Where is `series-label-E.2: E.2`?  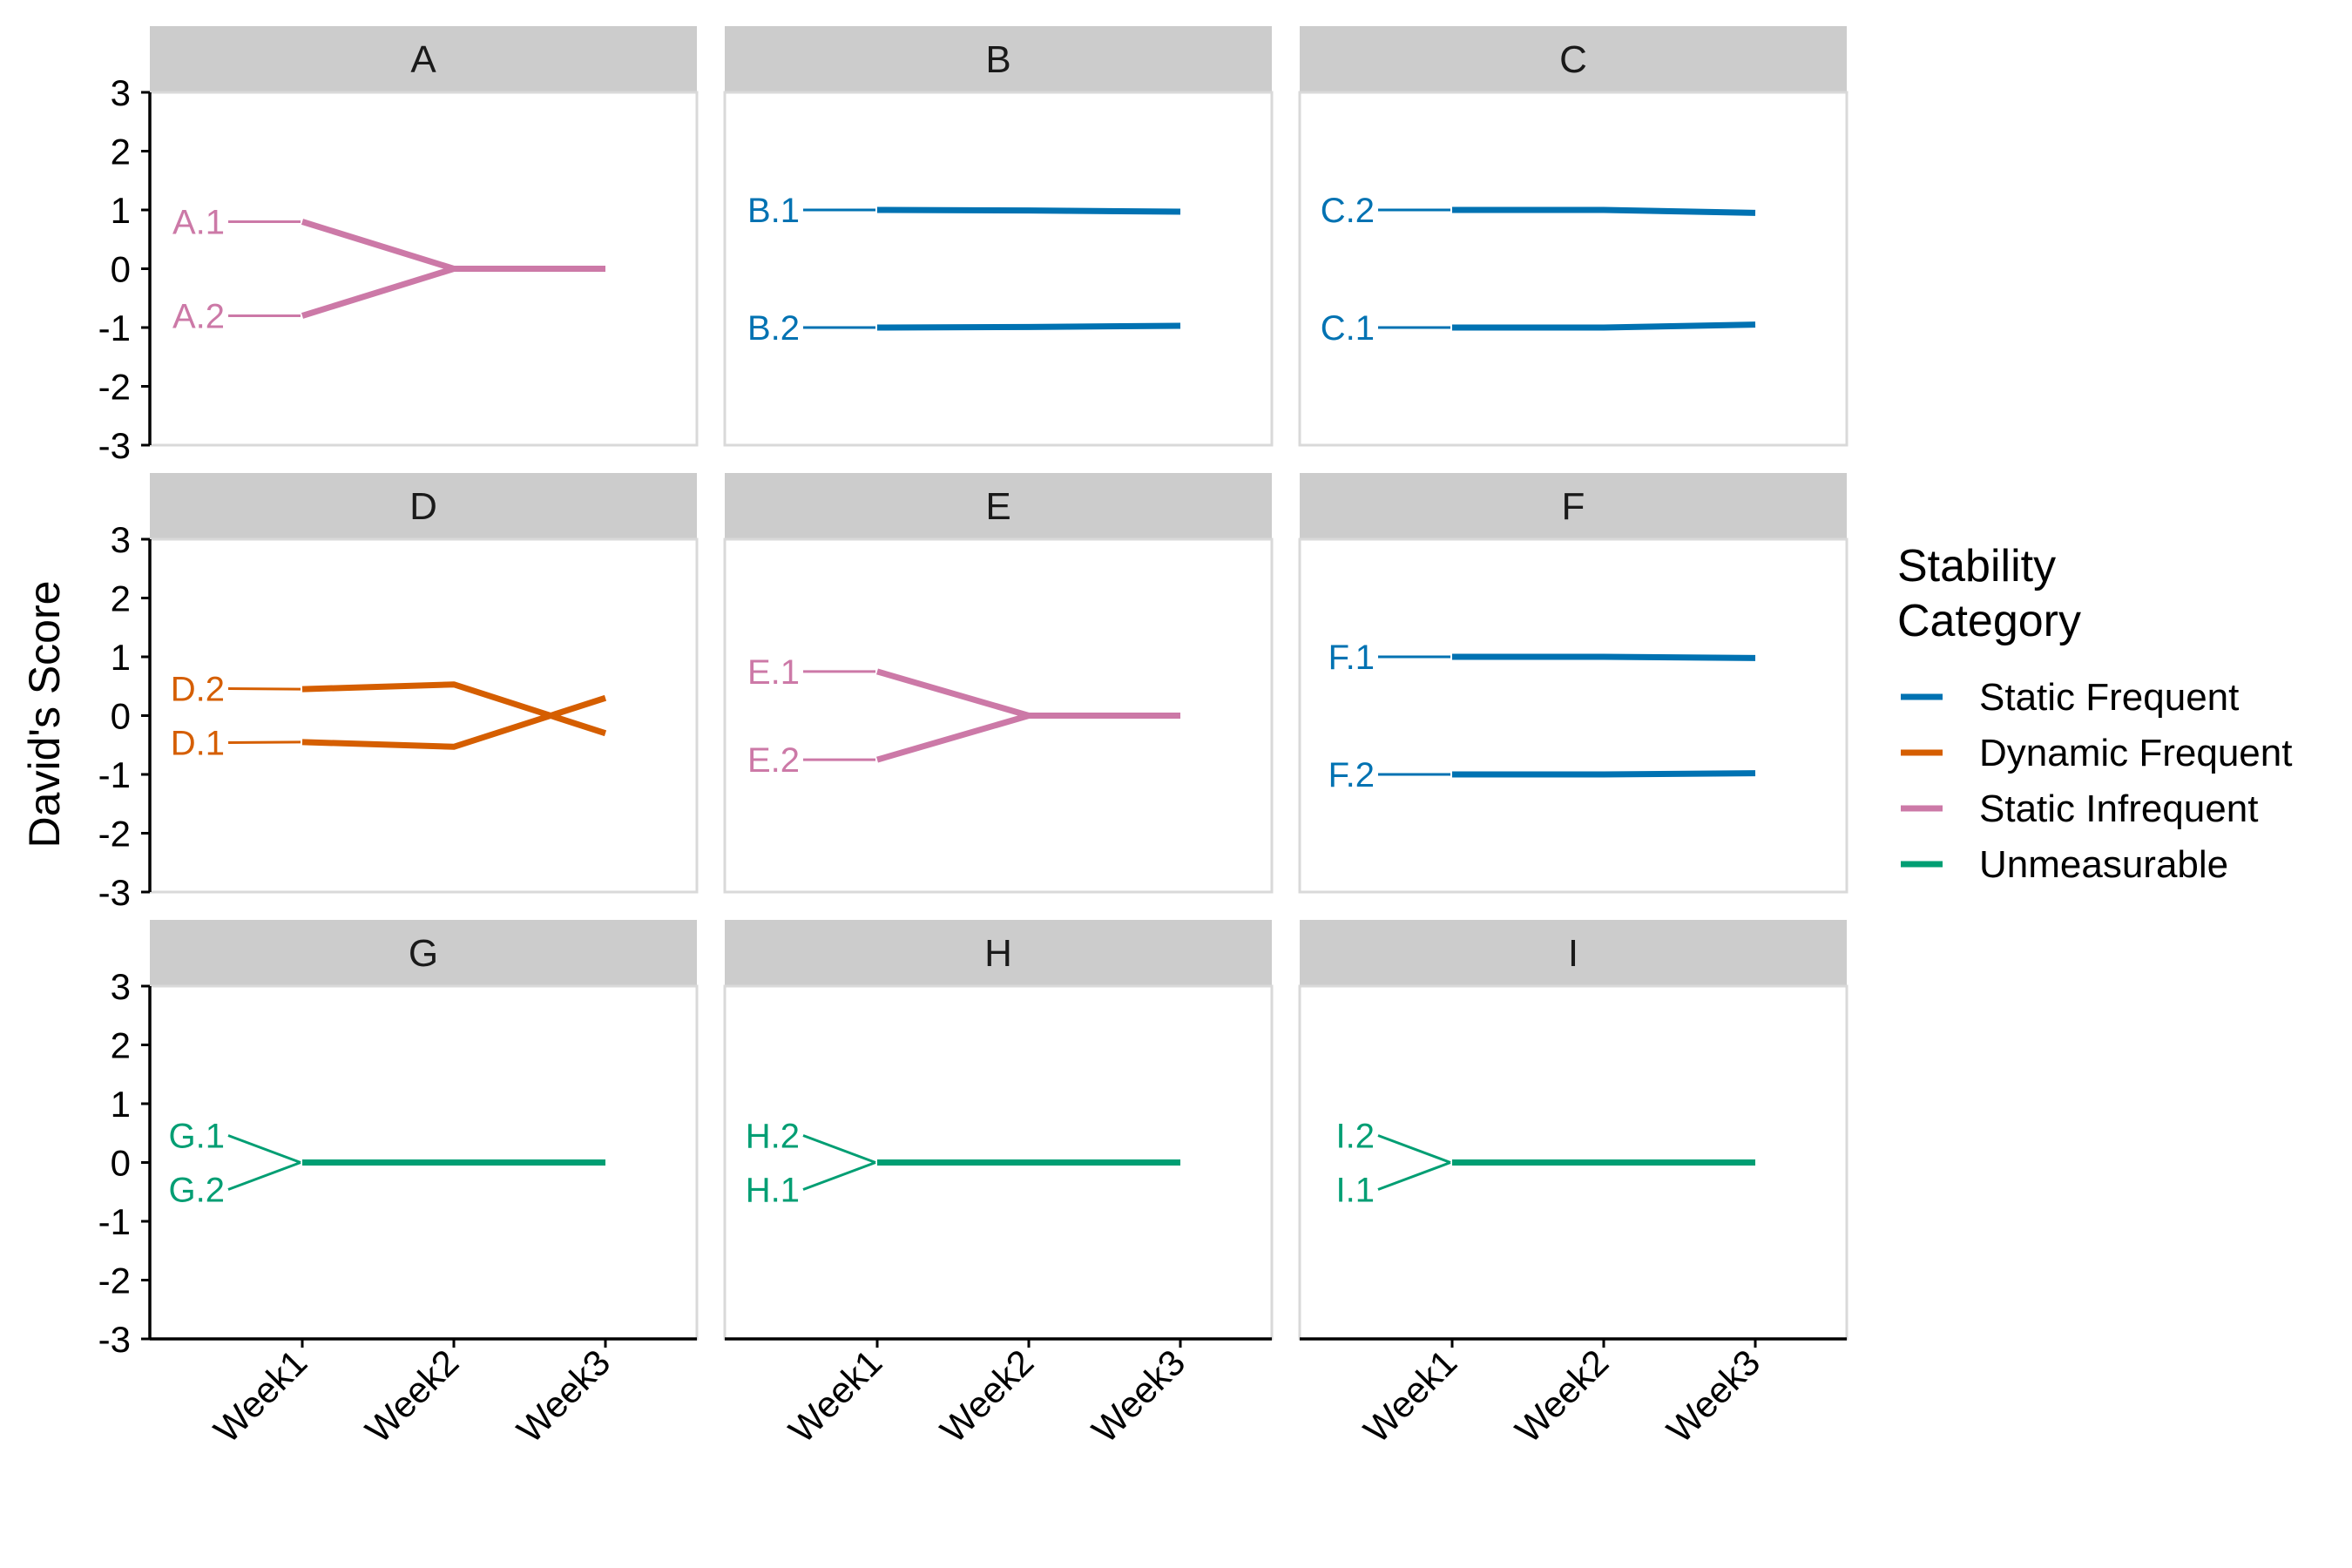 series-label-E.2: E.2 is located at coordinates (773, 761).